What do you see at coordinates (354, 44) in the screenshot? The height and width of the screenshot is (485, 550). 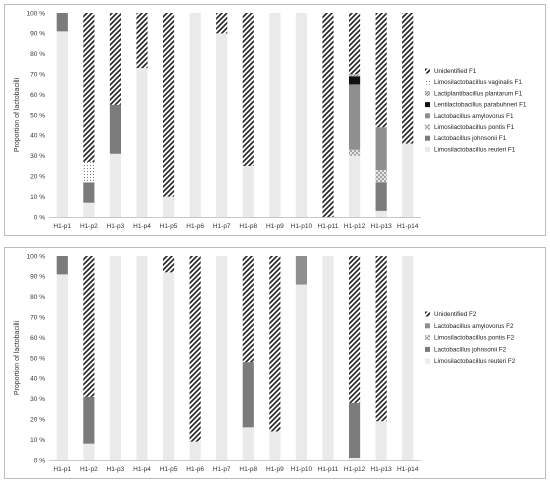 I see `bar-segment-h1-p12-unidentified-f1` at bounding box center [354, 44].